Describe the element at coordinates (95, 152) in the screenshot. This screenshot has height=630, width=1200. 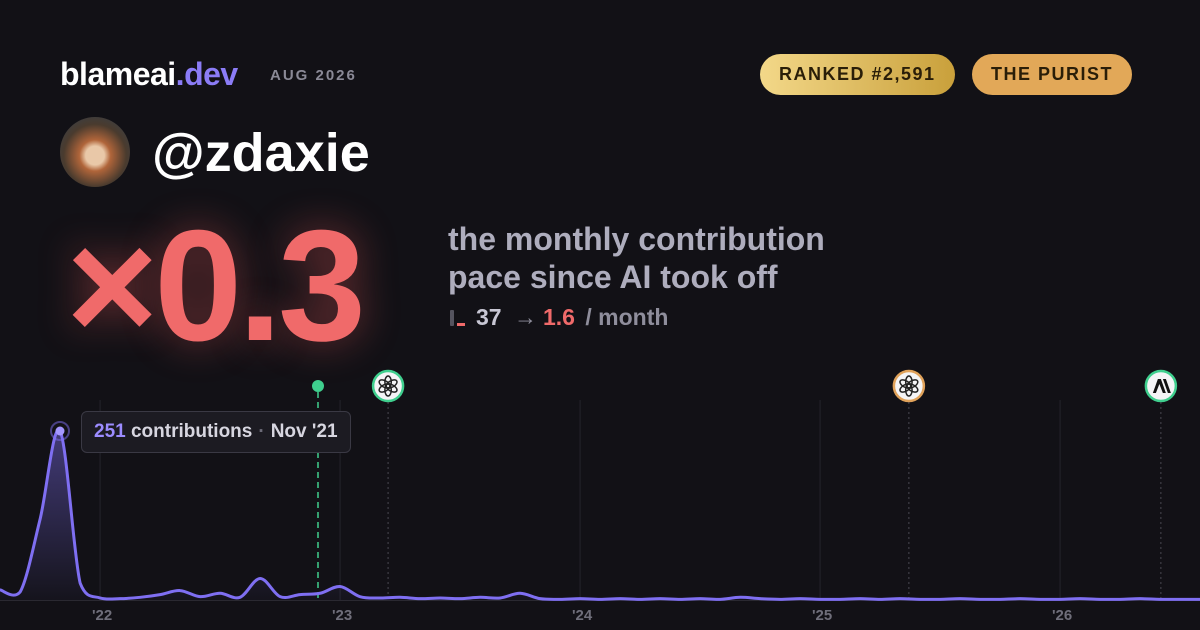
I see `avatar` at that location.